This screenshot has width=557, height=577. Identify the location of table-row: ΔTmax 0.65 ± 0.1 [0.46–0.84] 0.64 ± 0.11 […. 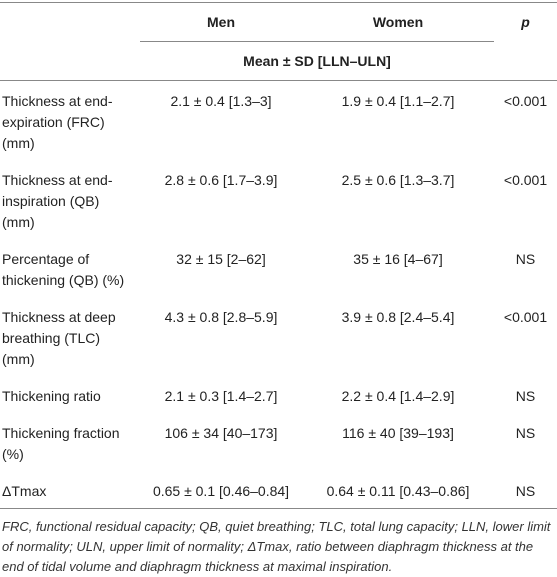
(278, 490).